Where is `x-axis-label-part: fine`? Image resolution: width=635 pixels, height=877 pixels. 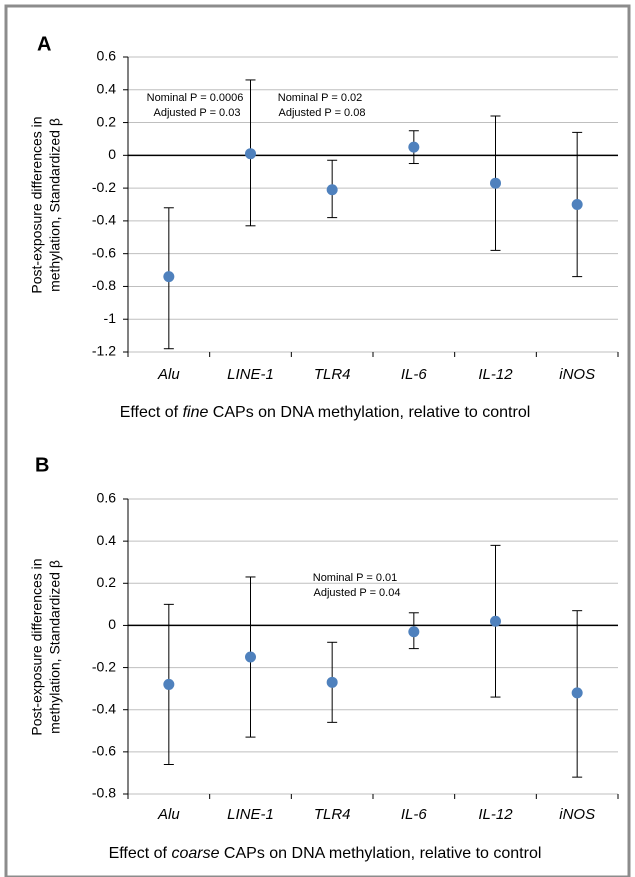 x-axis-label-part: fine is located at coordinates (196, 412).